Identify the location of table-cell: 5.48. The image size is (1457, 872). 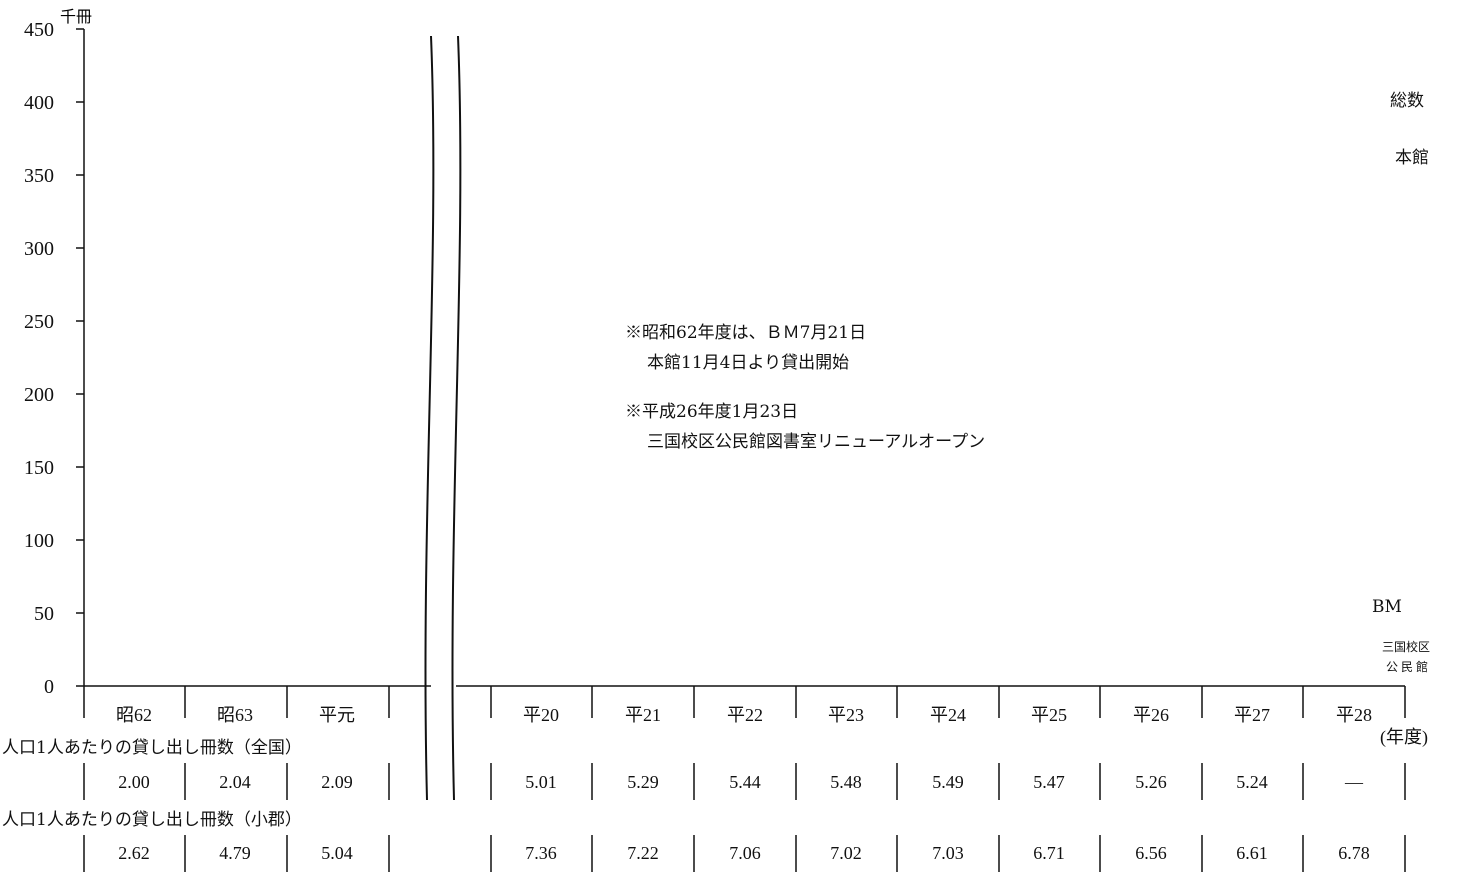
(846, 782).